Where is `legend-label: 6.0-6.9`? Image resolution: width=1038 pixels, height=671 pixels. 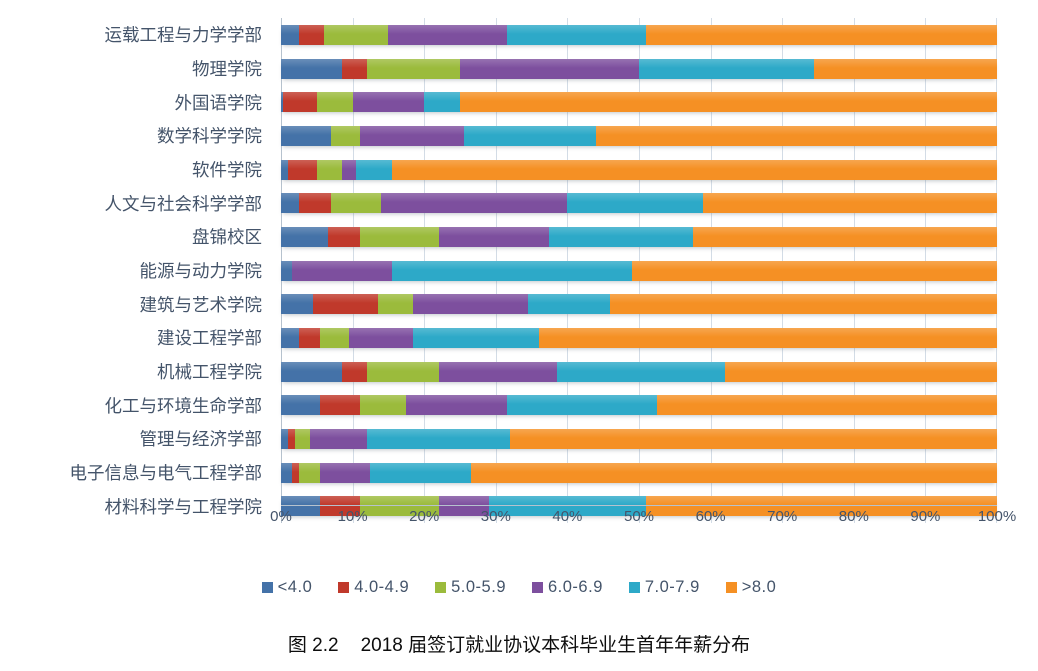 legend-label: 6.0-6.9 is located at coordinates (575, 587).